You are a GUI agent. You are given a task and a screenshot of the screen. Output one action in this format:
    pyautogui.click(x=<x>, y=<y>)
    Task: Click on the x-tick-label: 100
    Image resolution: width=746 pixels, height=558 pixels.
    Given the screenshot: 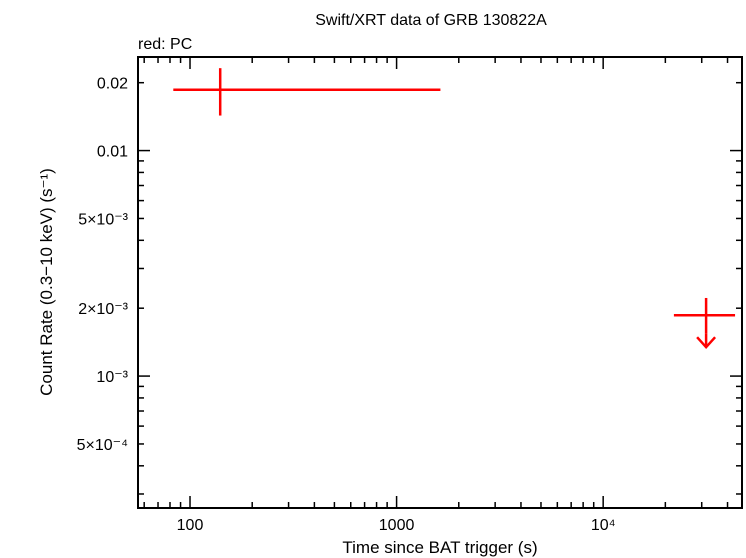 What is the action you would take?
    pyautogui.click(x=190, y=525)
    